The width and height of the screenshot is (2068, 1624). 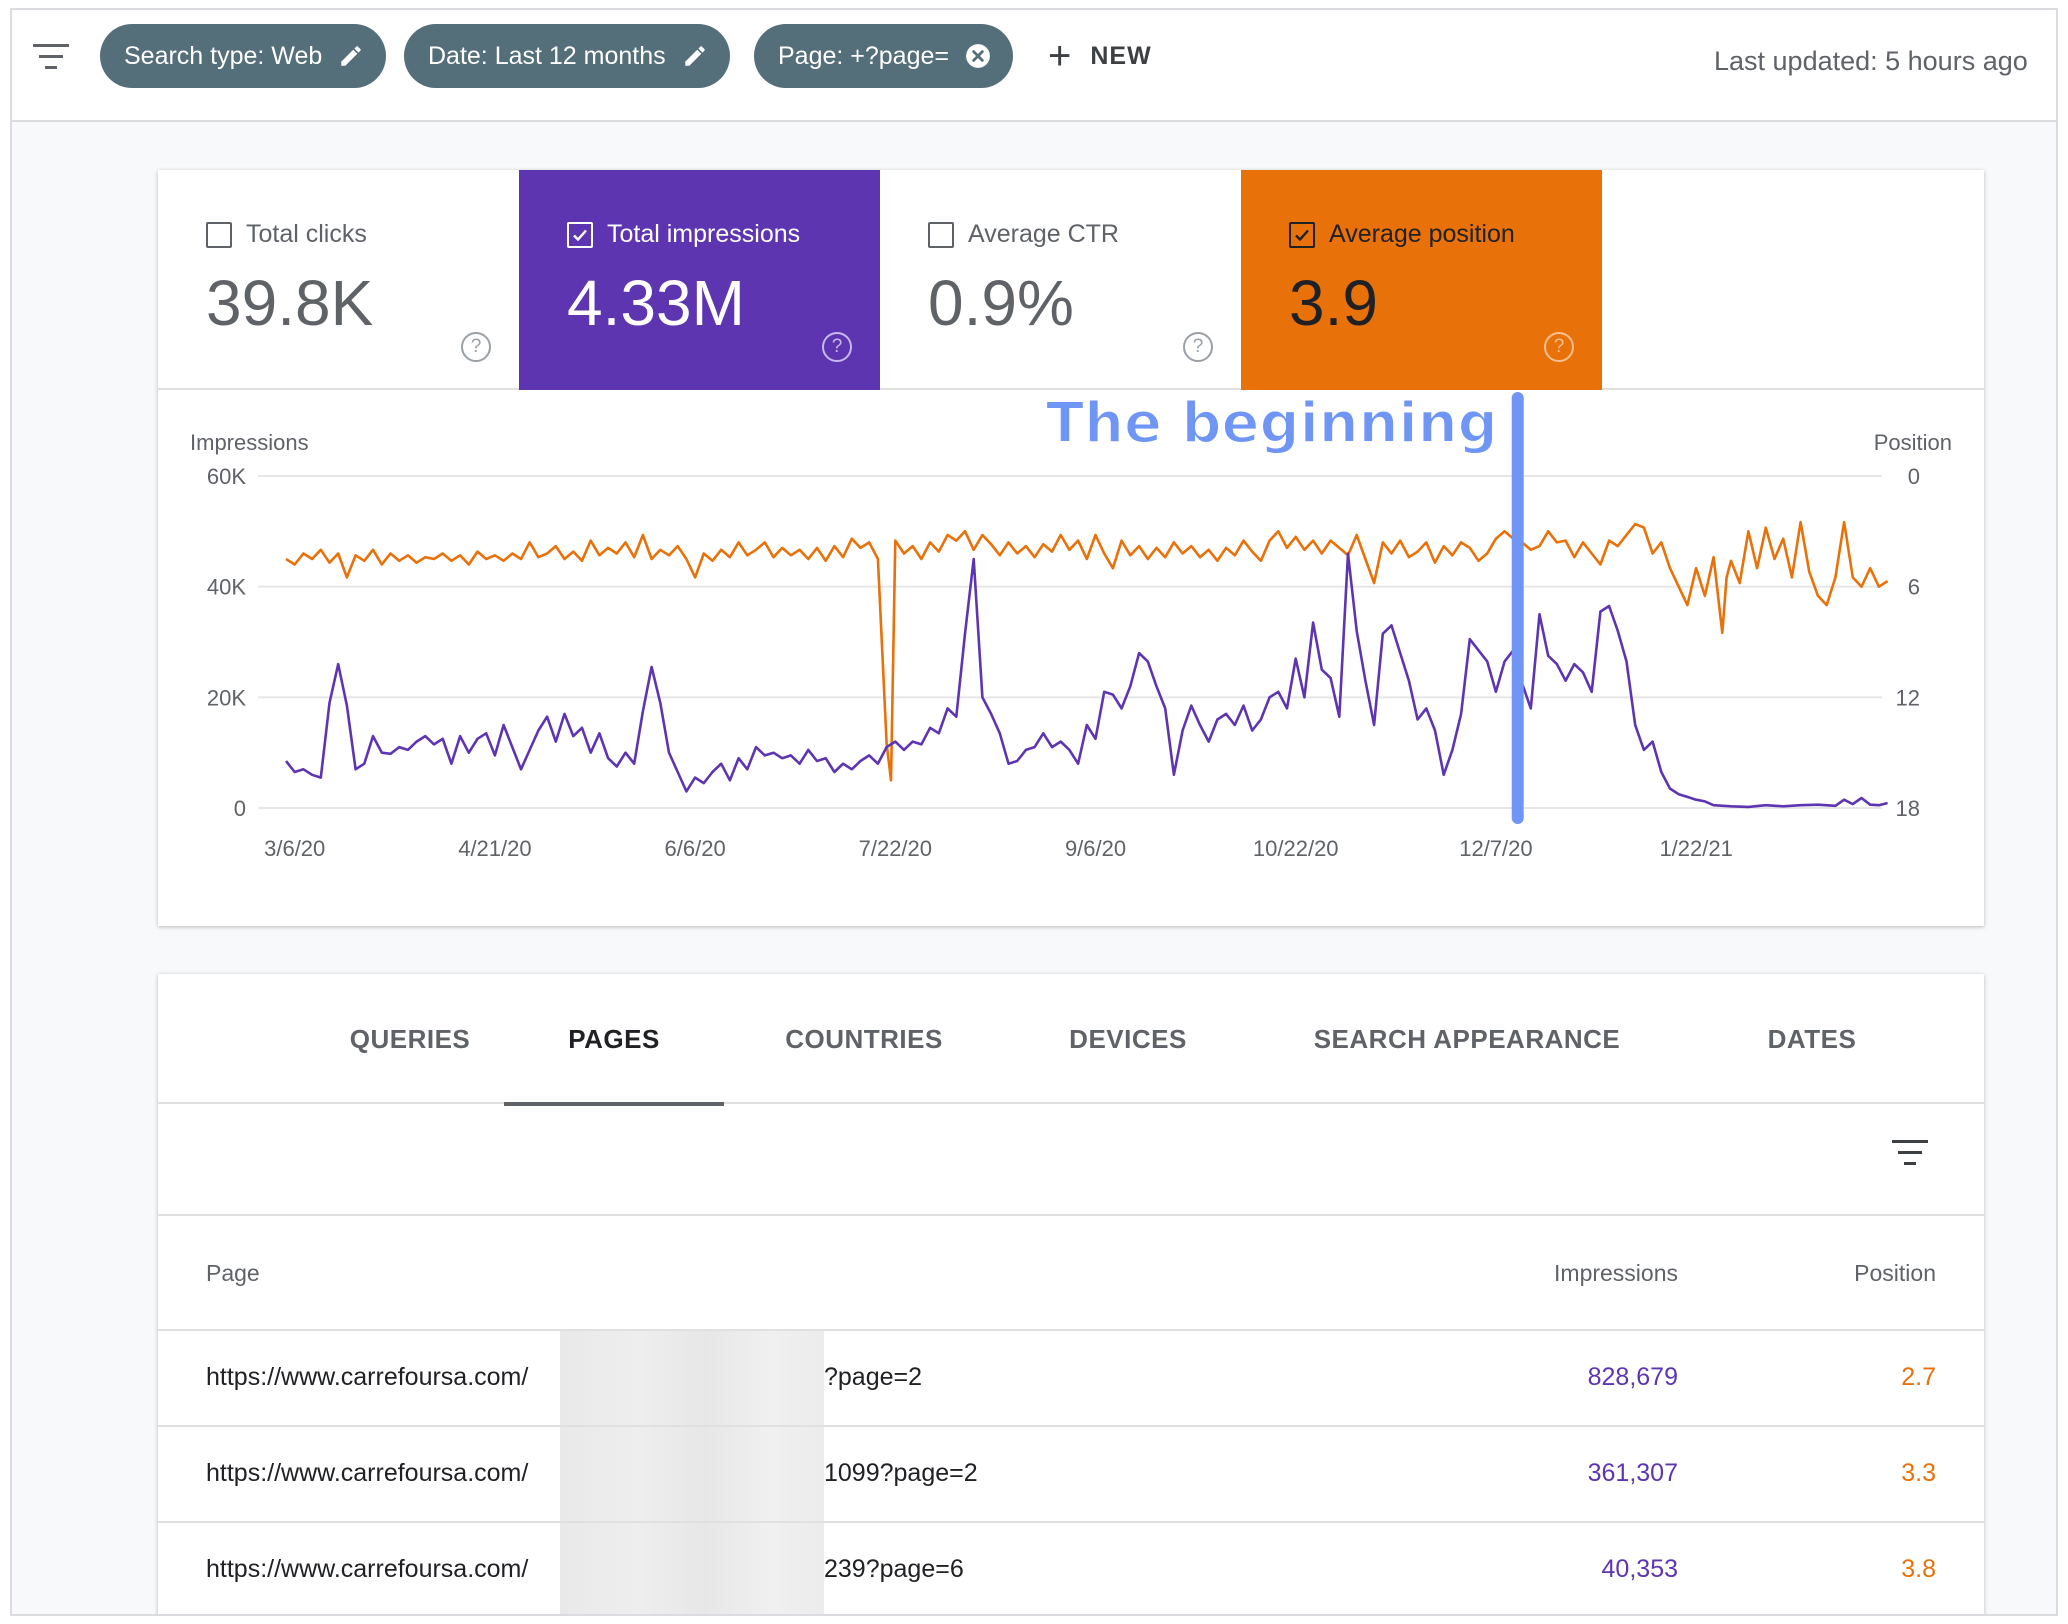 What do you see at coordinates (873, 1377) in the screenshot?
I see `page-url-suffix: ?page=2` at bounding box center [873, 1377].